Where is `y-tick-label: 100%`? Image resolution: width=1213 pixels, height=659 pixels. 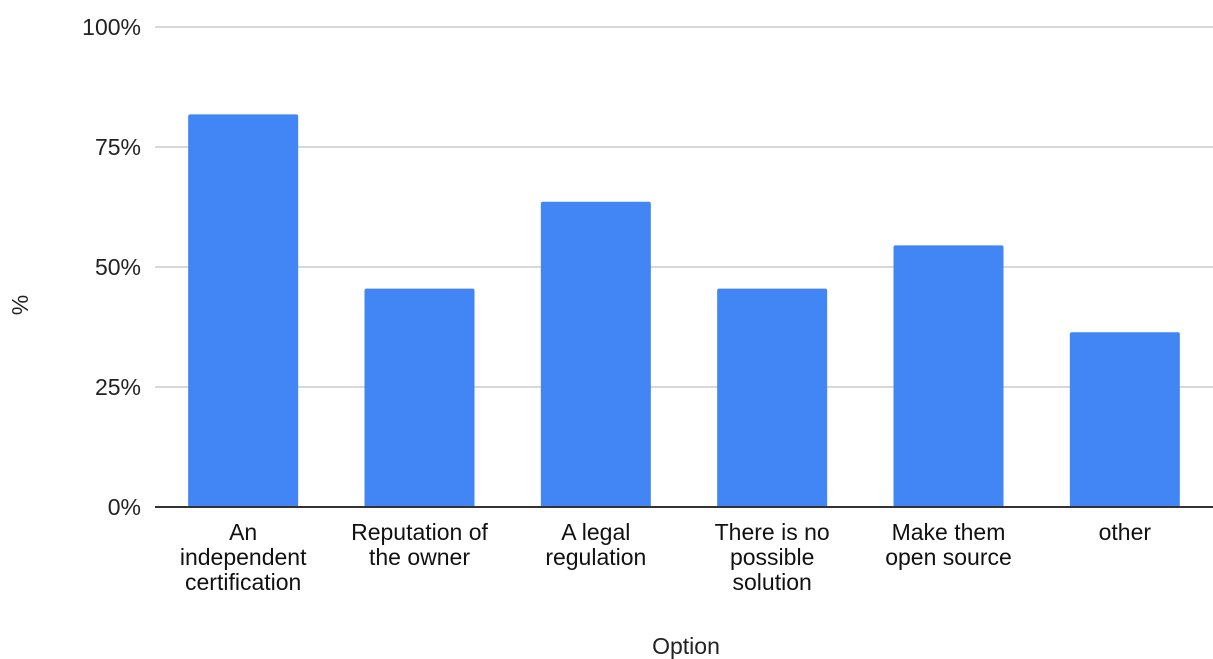 y-tick-label: 100% is located at coordinates (111, 27).